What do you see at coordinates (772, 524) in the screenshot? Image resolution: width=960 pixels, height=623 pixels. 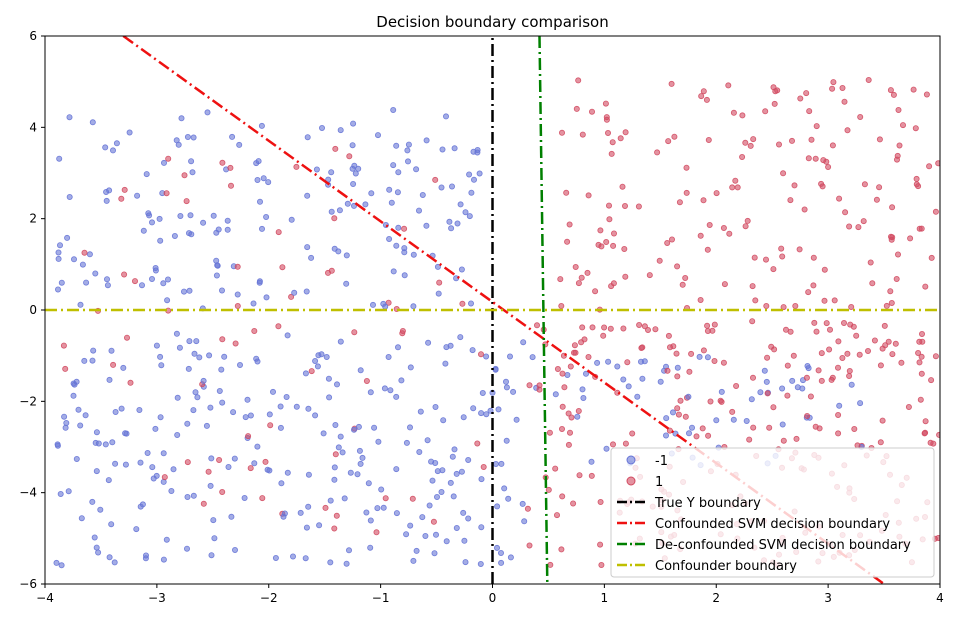 I see `legend-label: Confounded SVM decision boundary` at bounding box center [772, 524].